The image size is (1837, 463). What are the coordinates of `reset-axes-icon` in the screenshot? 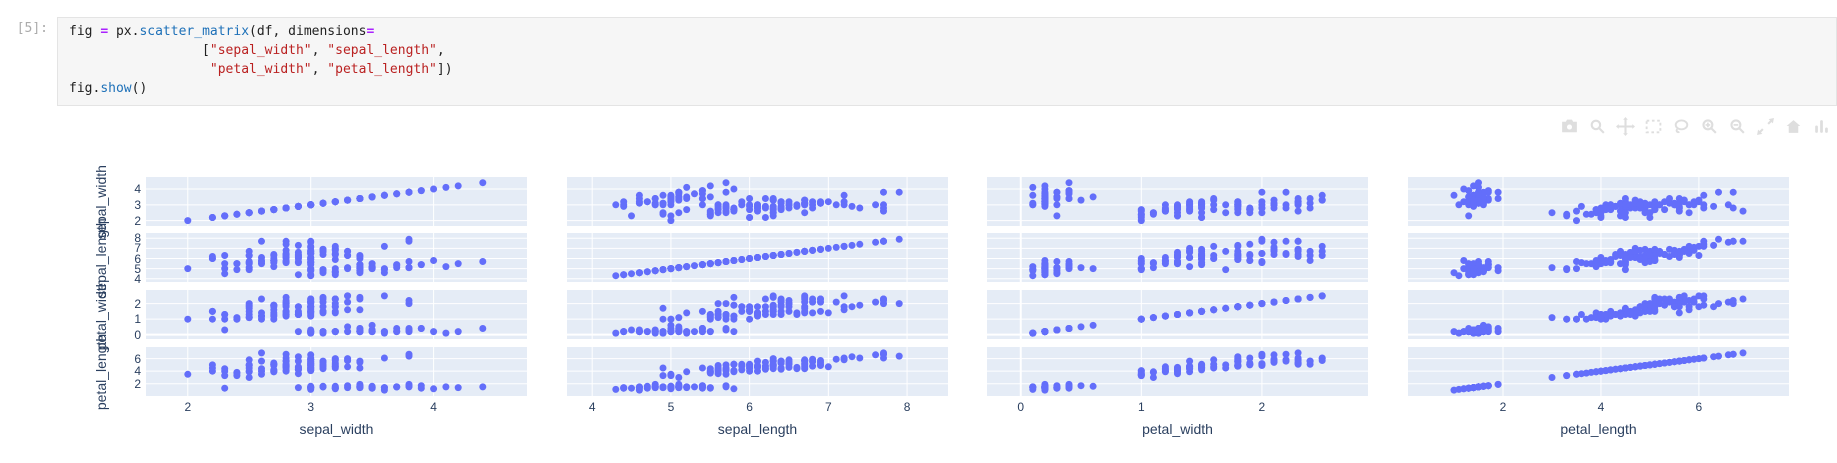 It's located at (1793, 126).